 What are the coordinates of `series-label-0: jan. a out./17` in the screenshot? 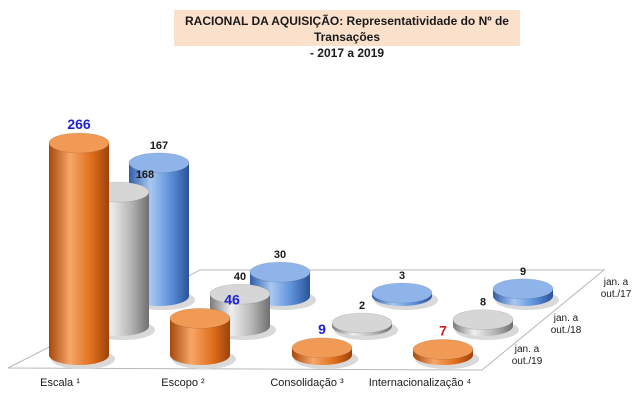 It's located at (616, 288).